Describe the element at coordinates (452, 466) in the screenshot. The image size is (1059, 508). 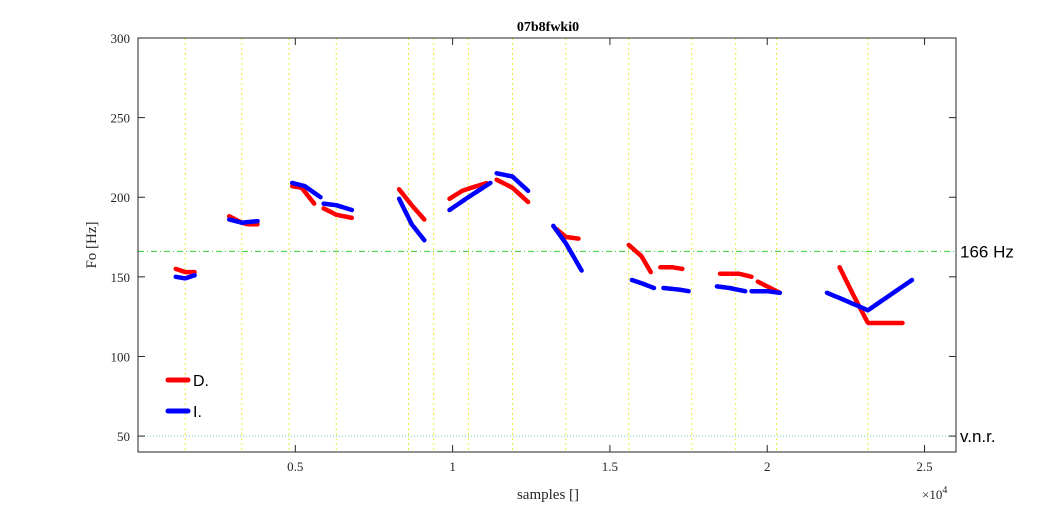
I see `x-tick-label: 1` at that location.